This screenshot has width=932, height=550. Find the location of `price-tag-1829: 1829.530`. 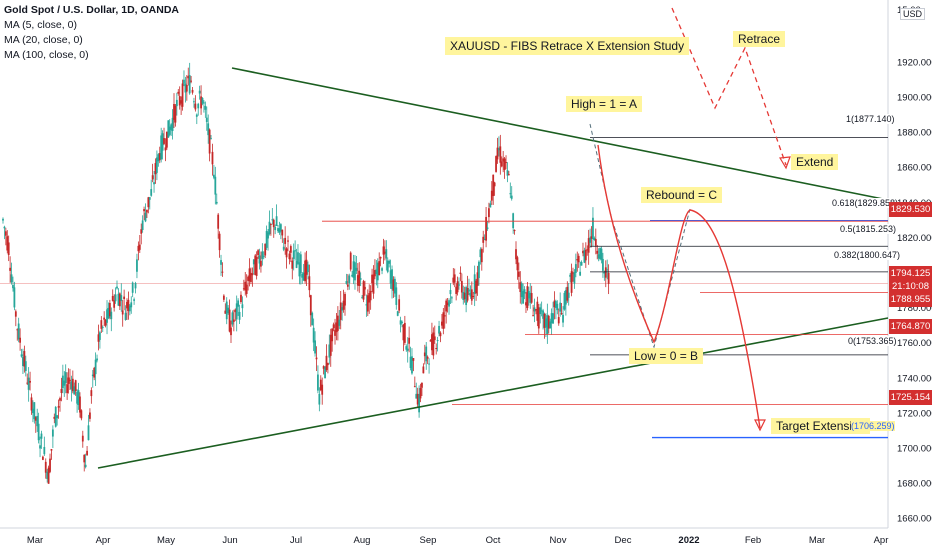

price-tag-1829: 1829.530 is located at coordinates (910, 209).